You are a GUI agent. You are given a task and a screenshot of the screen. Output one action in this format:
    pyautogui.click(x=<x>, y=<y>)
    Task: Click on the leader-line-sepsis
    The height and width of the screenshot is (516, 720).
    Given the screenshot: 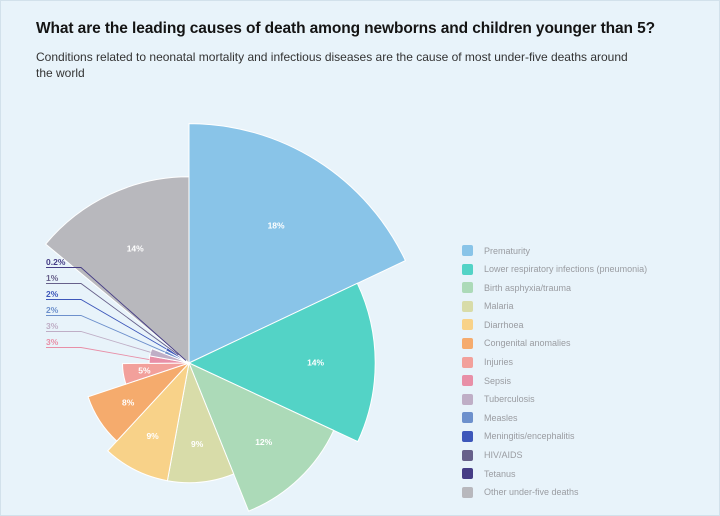 What is the action you would take?
    pyautogui.click(x=98, y=354)
    